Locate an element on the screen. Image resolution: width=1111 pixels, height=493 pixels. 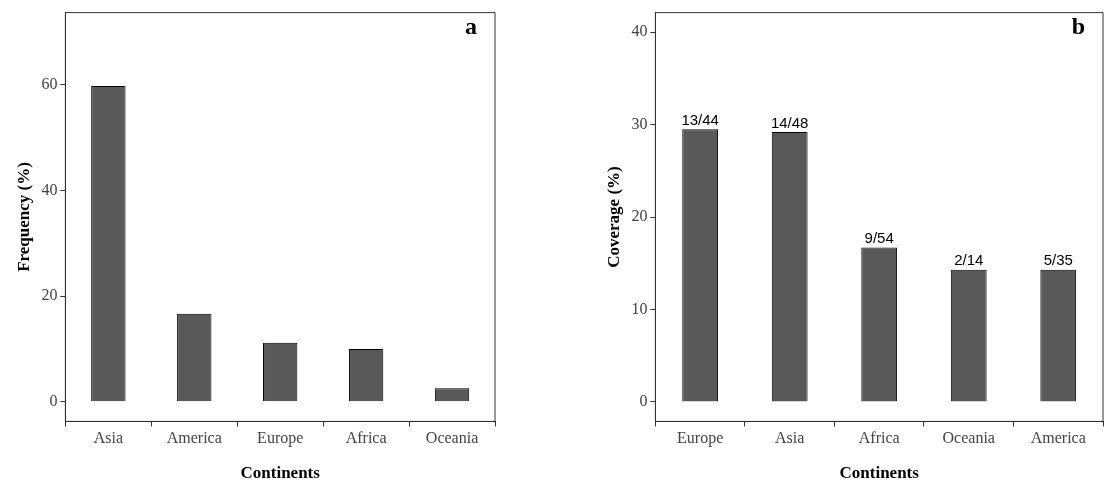
annotation: b is located at coordinates (1078, 25).